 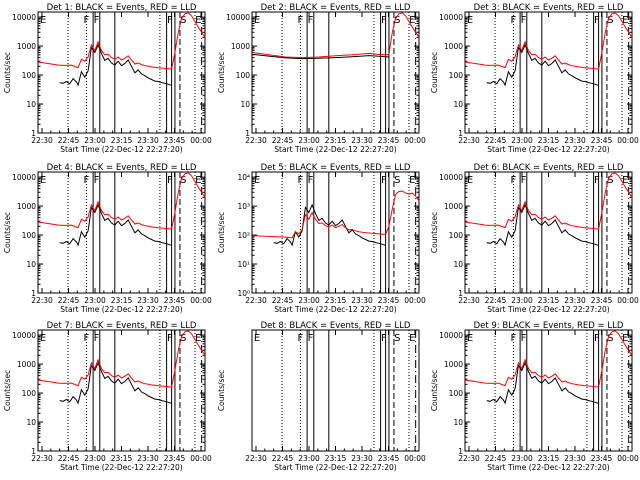 What do you see at coordinates (336, 8) in the screenshot?
I see `panel-title: Det 2: BLACK = Events, RED = LLD` at bounding box center [336, 8].